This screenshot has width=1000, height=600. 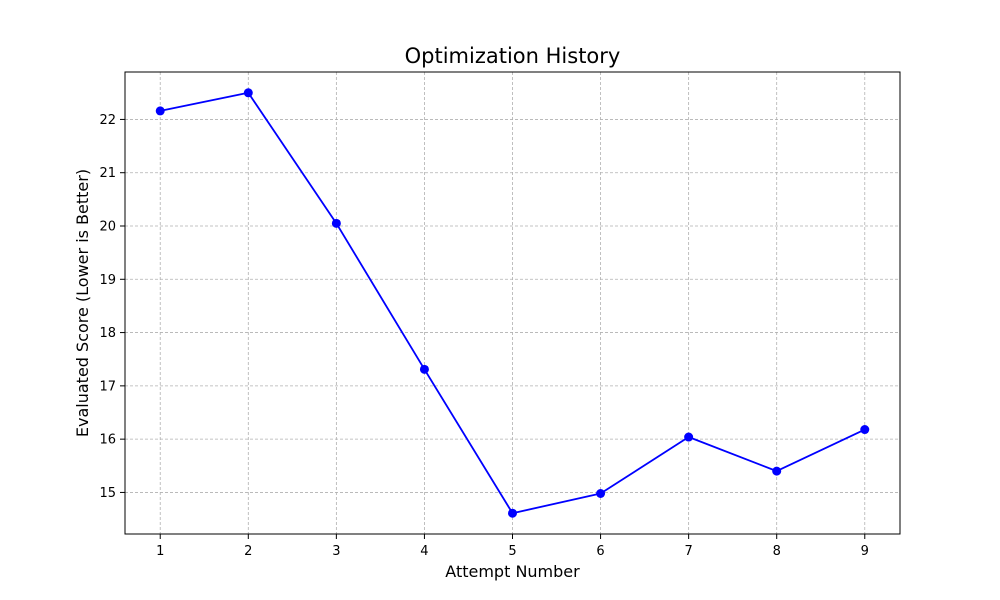 I want to click on y-tick-label: 20, so click(x=107, y=227).